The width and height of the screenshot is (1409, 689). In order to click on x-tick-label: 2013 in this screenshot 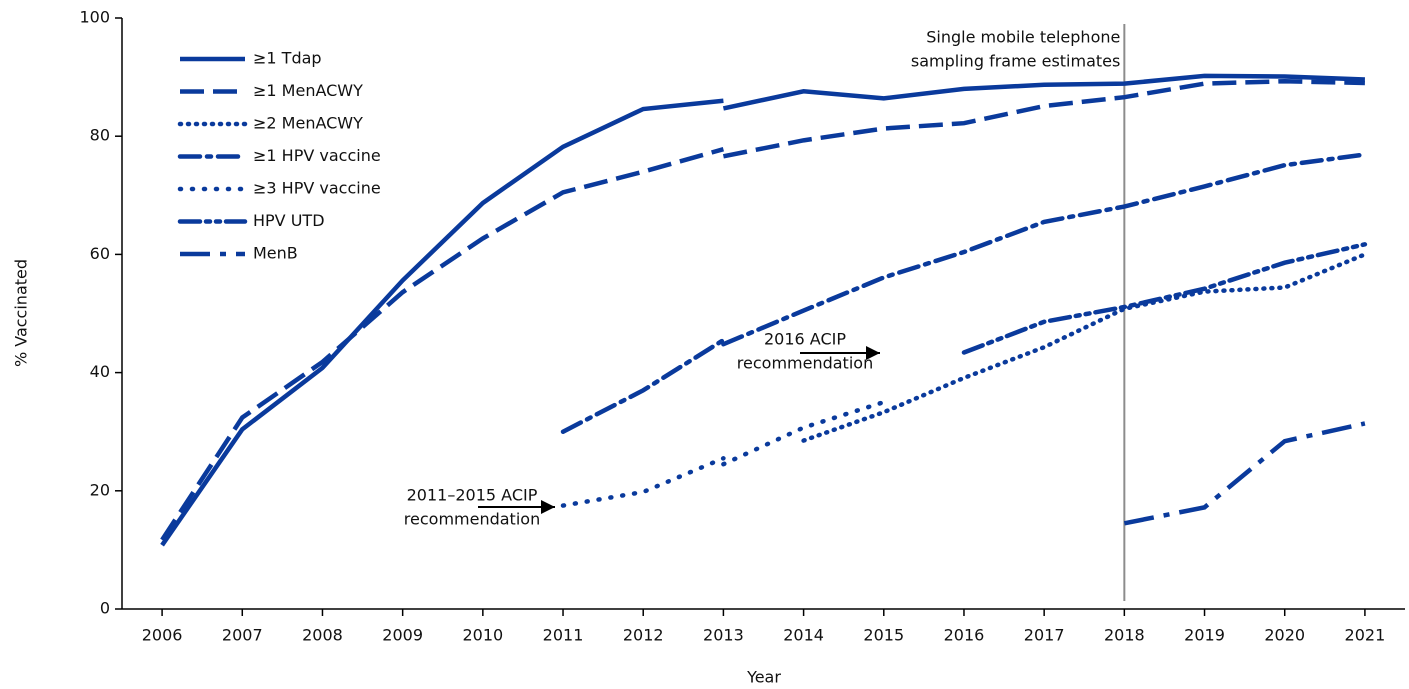, I will do `click(723, 635)`.